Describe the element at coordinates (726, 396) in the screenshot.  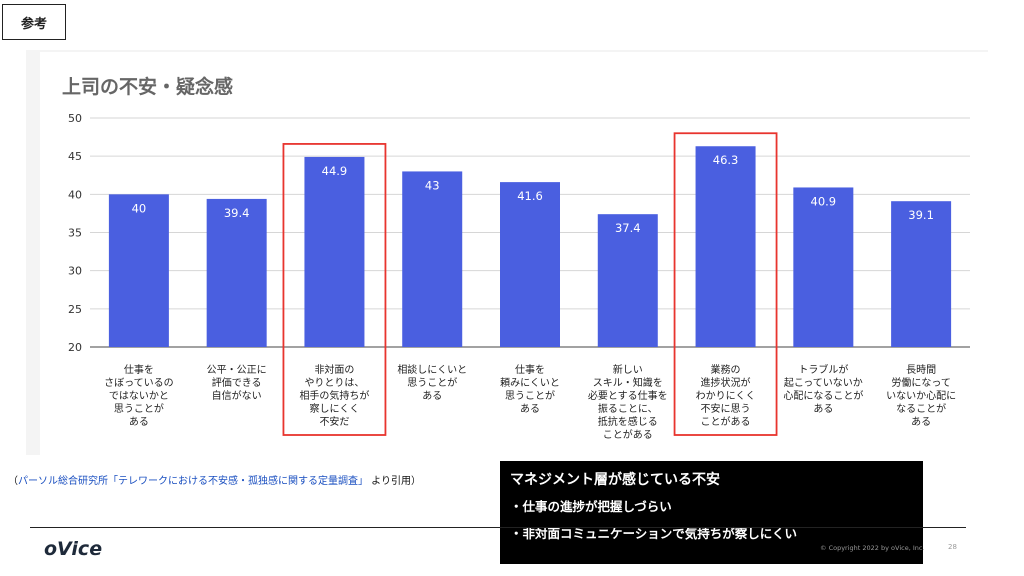
I see `x-tick-label: わかりにくく` at that location.